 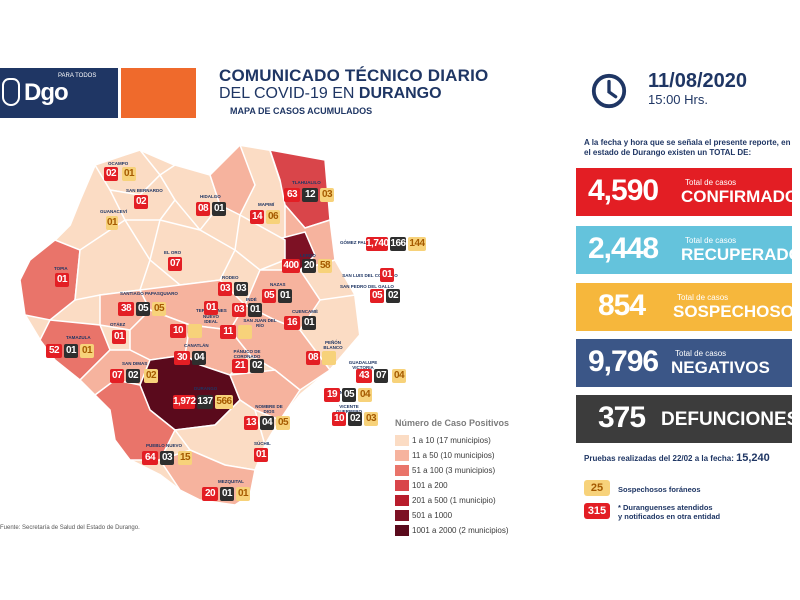 I want to click on municipio-name: EL ORO, so click(x=173, y=252).